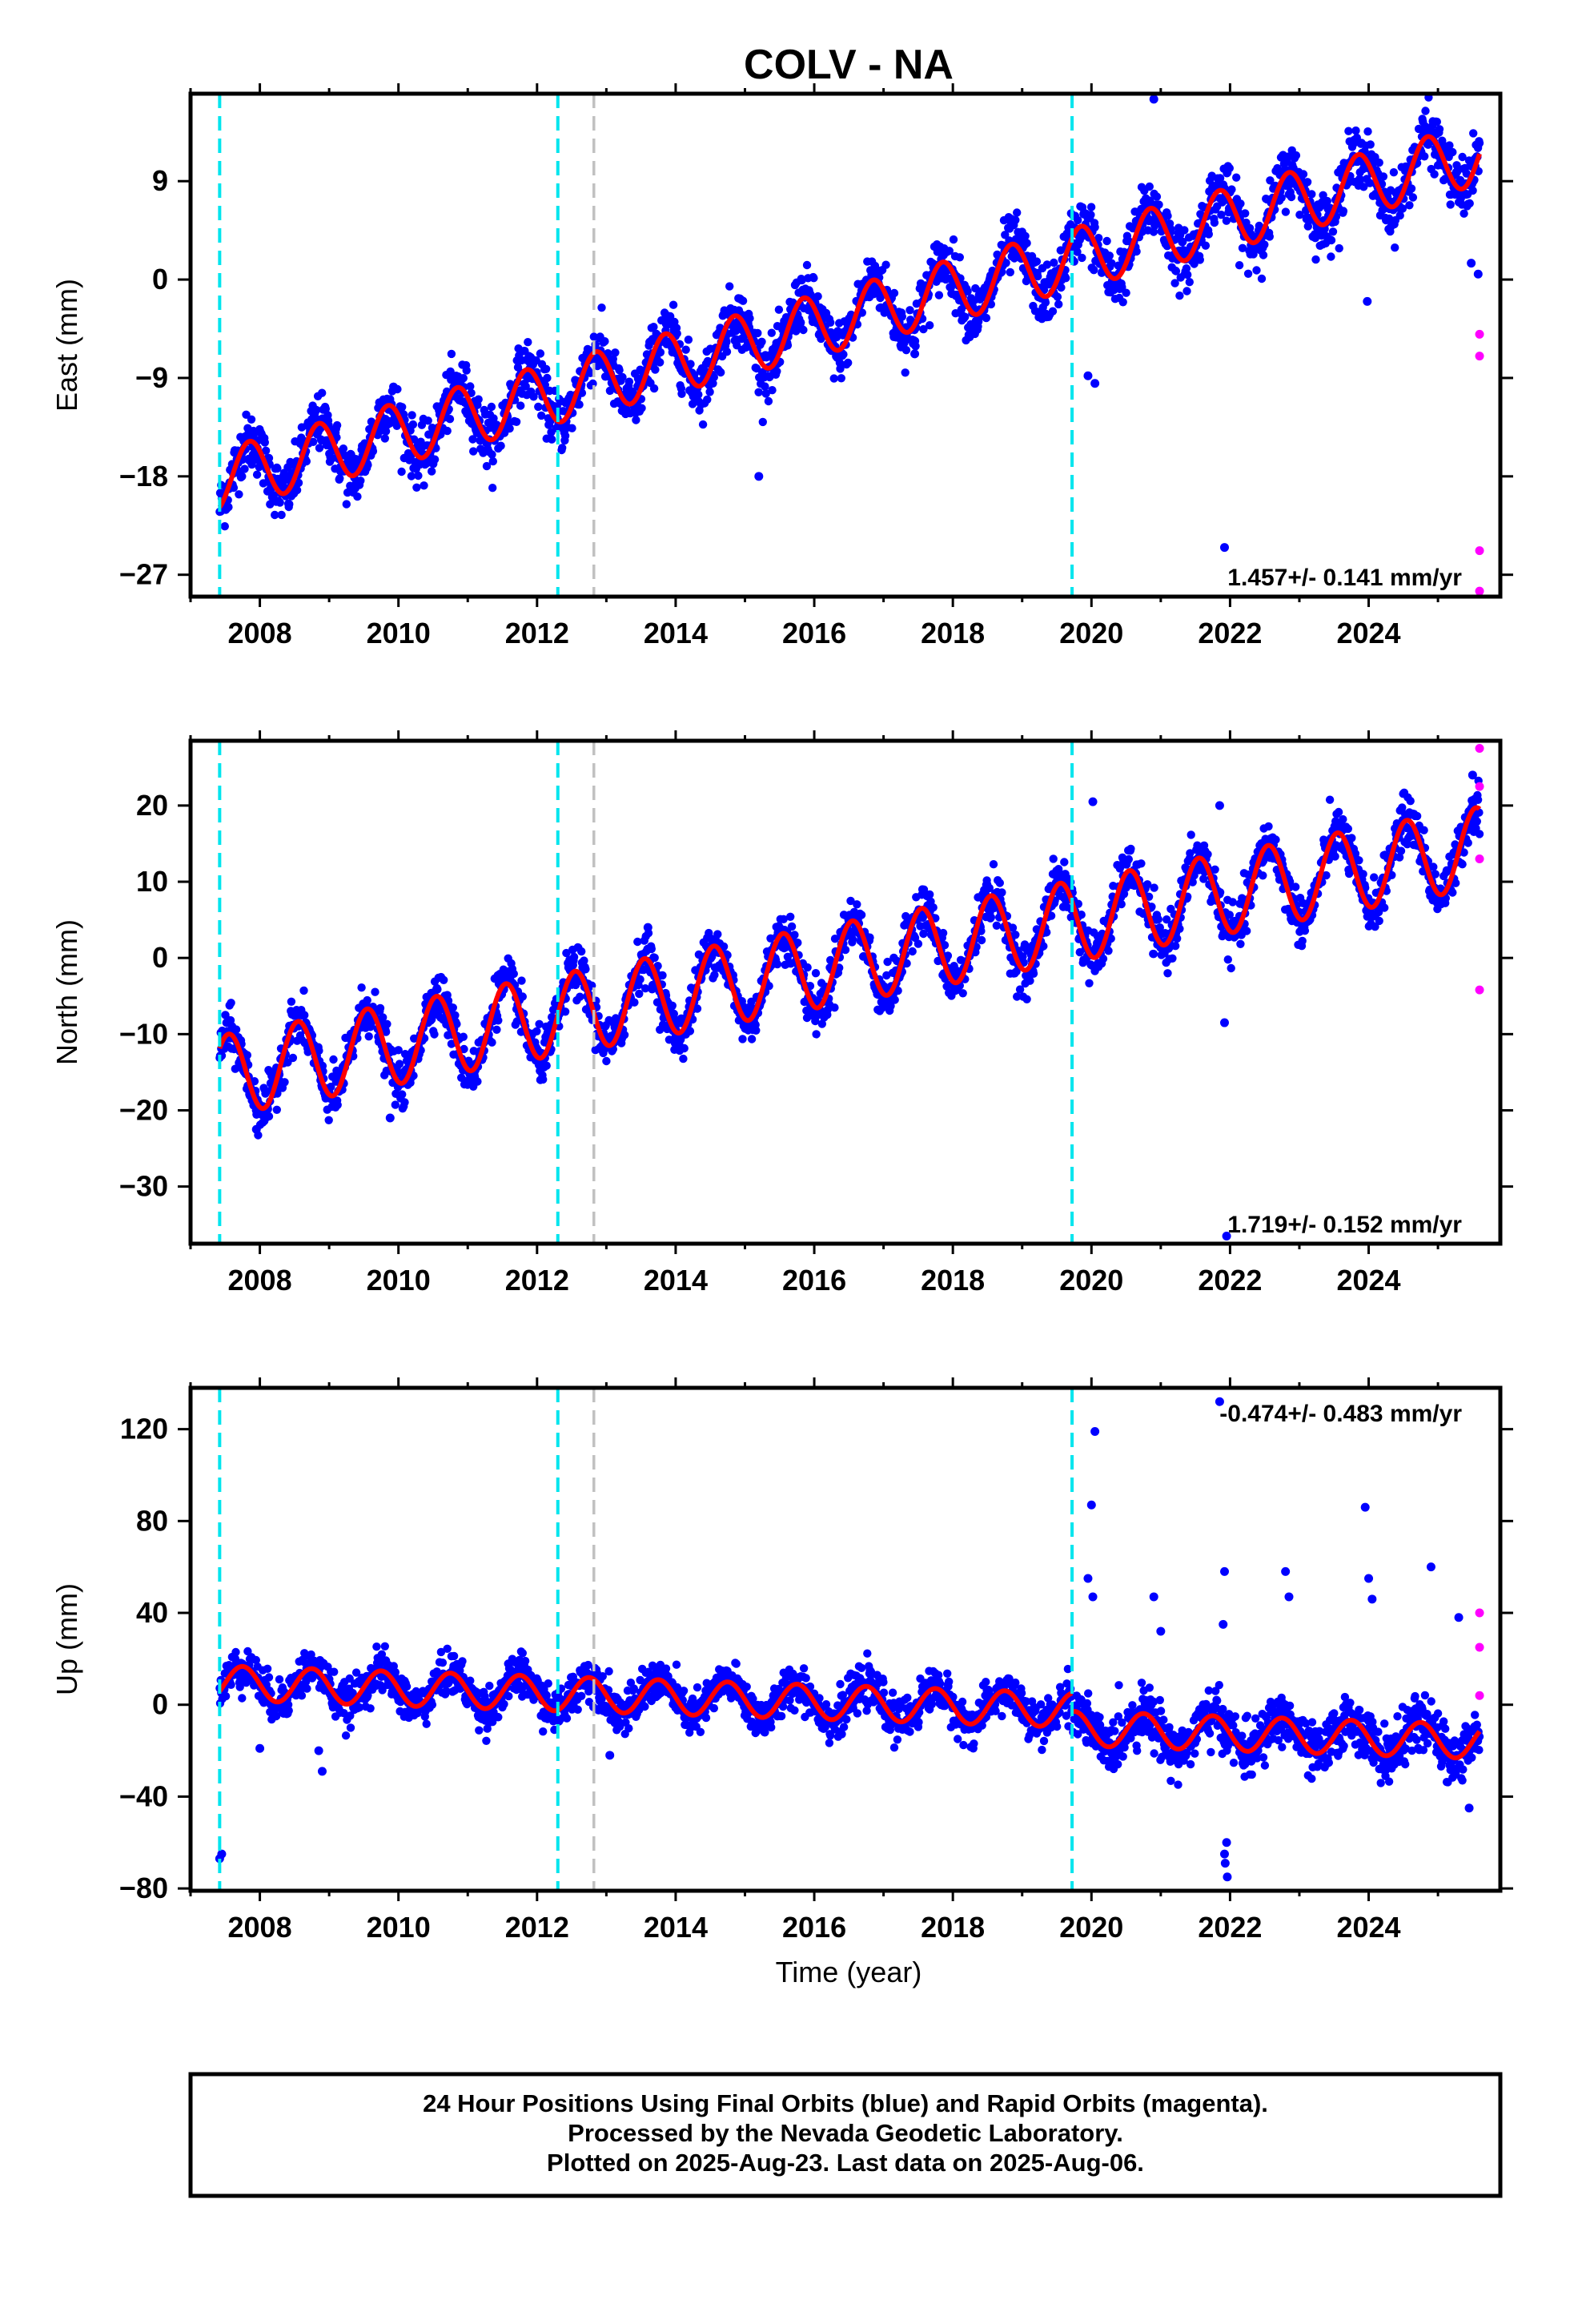 This screenshot has height=2324, width=1582. Describe the element at coordinates (1479, 356) in the screenshot. I see `east-rapid-point` at that location.